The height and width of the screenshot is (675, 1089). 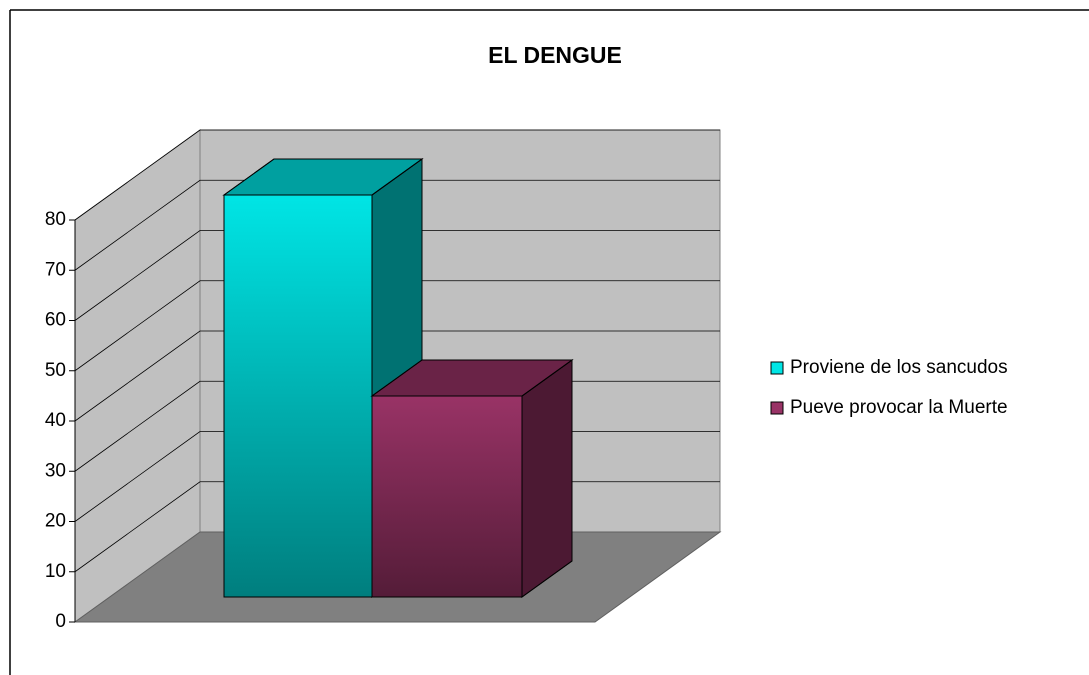 What do you see at coordinates (55, 571) in the screenshot?
I see `y-tick-label: 10` at bounding box center [55, 571].